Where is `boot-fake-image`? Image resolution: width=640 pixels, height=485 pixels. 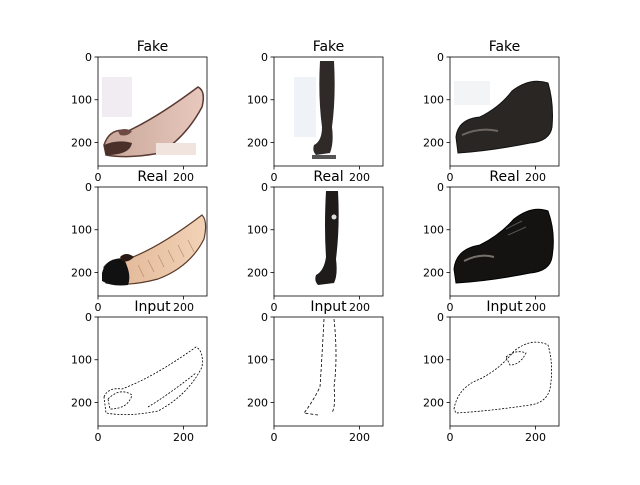 boot-fake-image is located at coordinates (315, 110).